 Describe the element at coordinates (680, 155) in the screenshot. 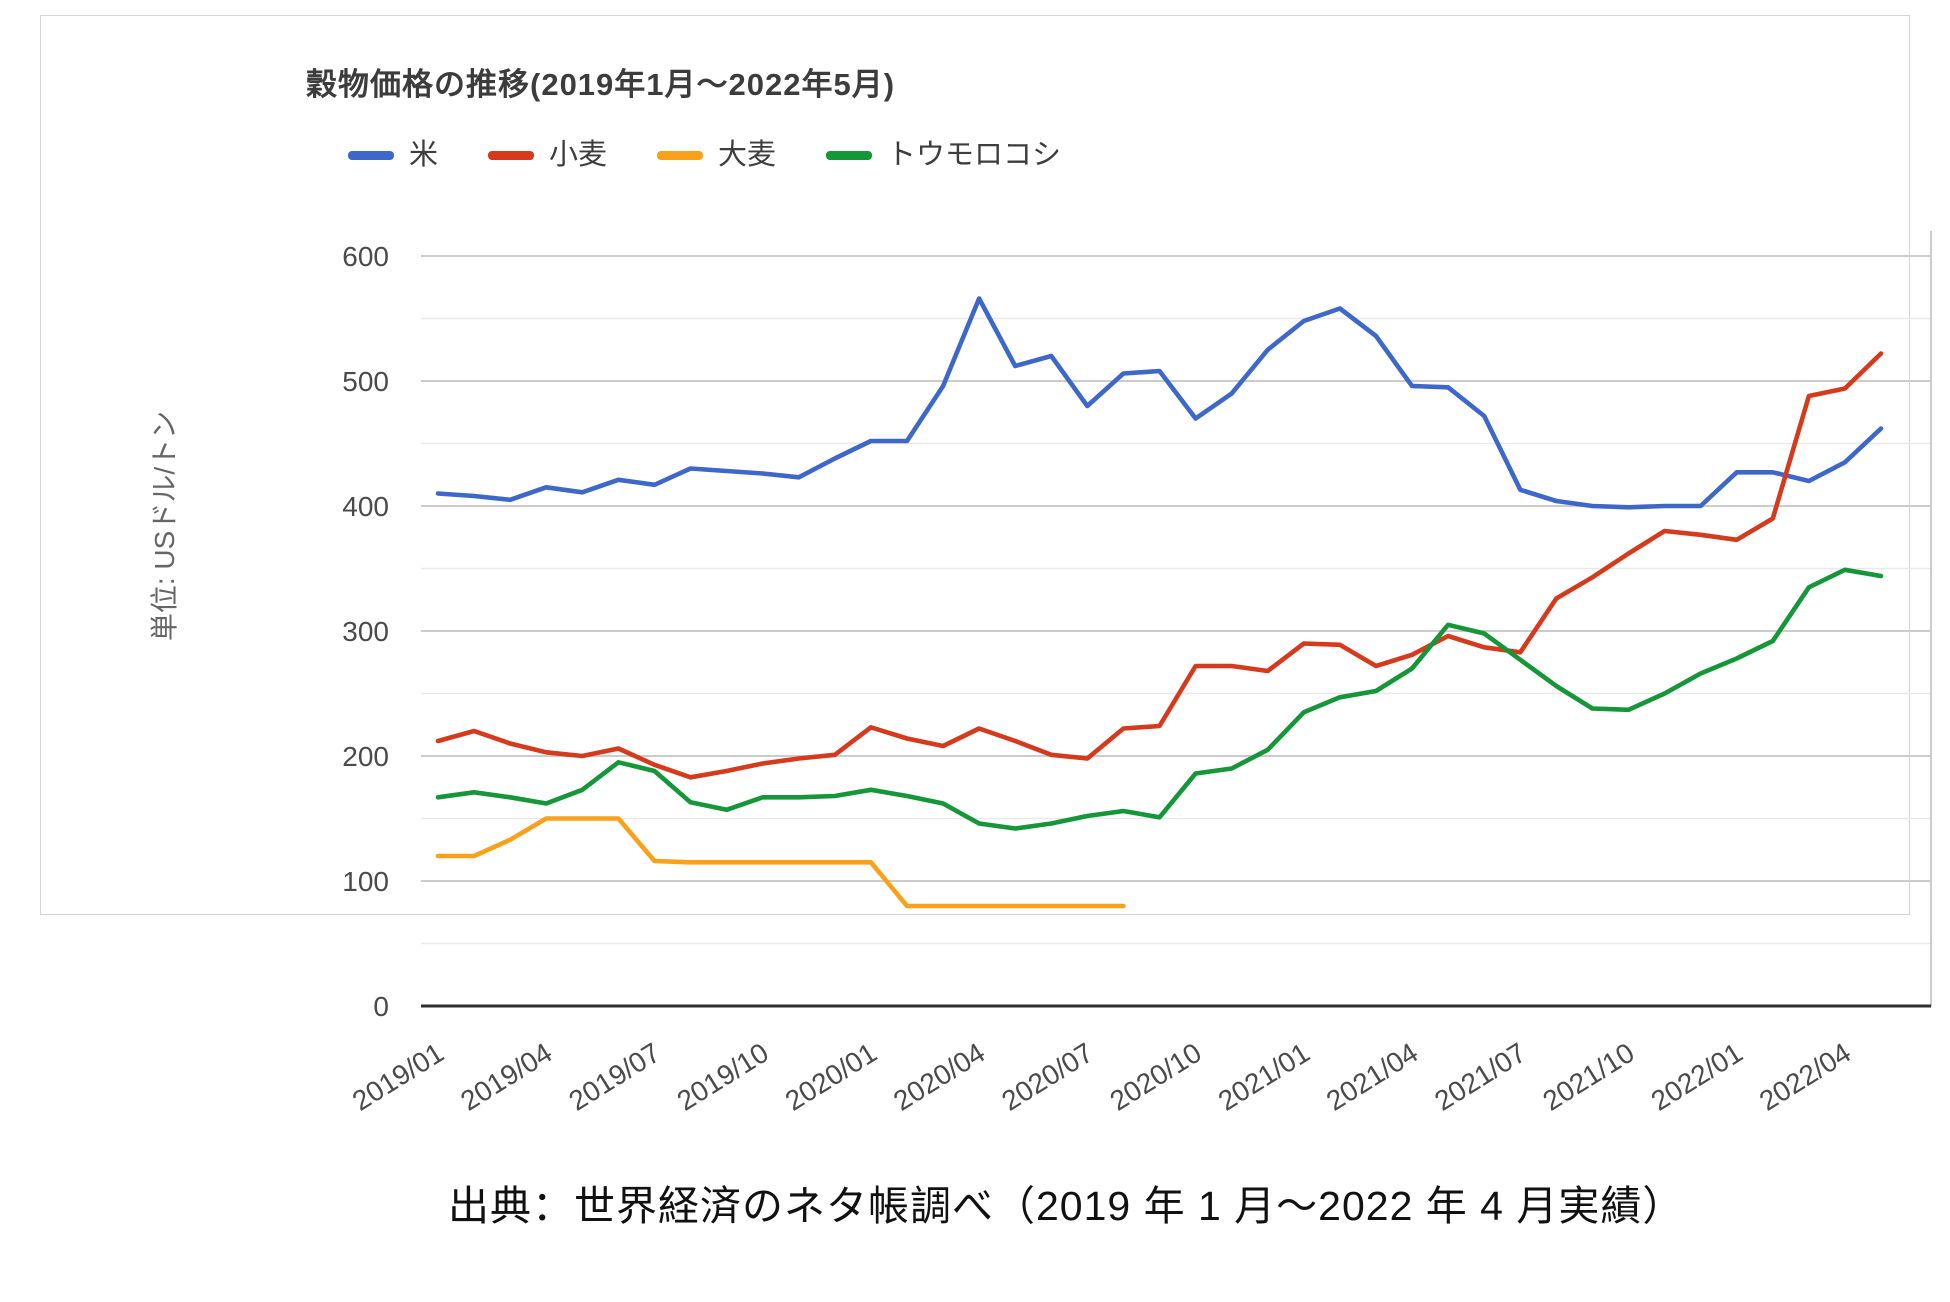

I see `legend-swatch-barley` at that location.